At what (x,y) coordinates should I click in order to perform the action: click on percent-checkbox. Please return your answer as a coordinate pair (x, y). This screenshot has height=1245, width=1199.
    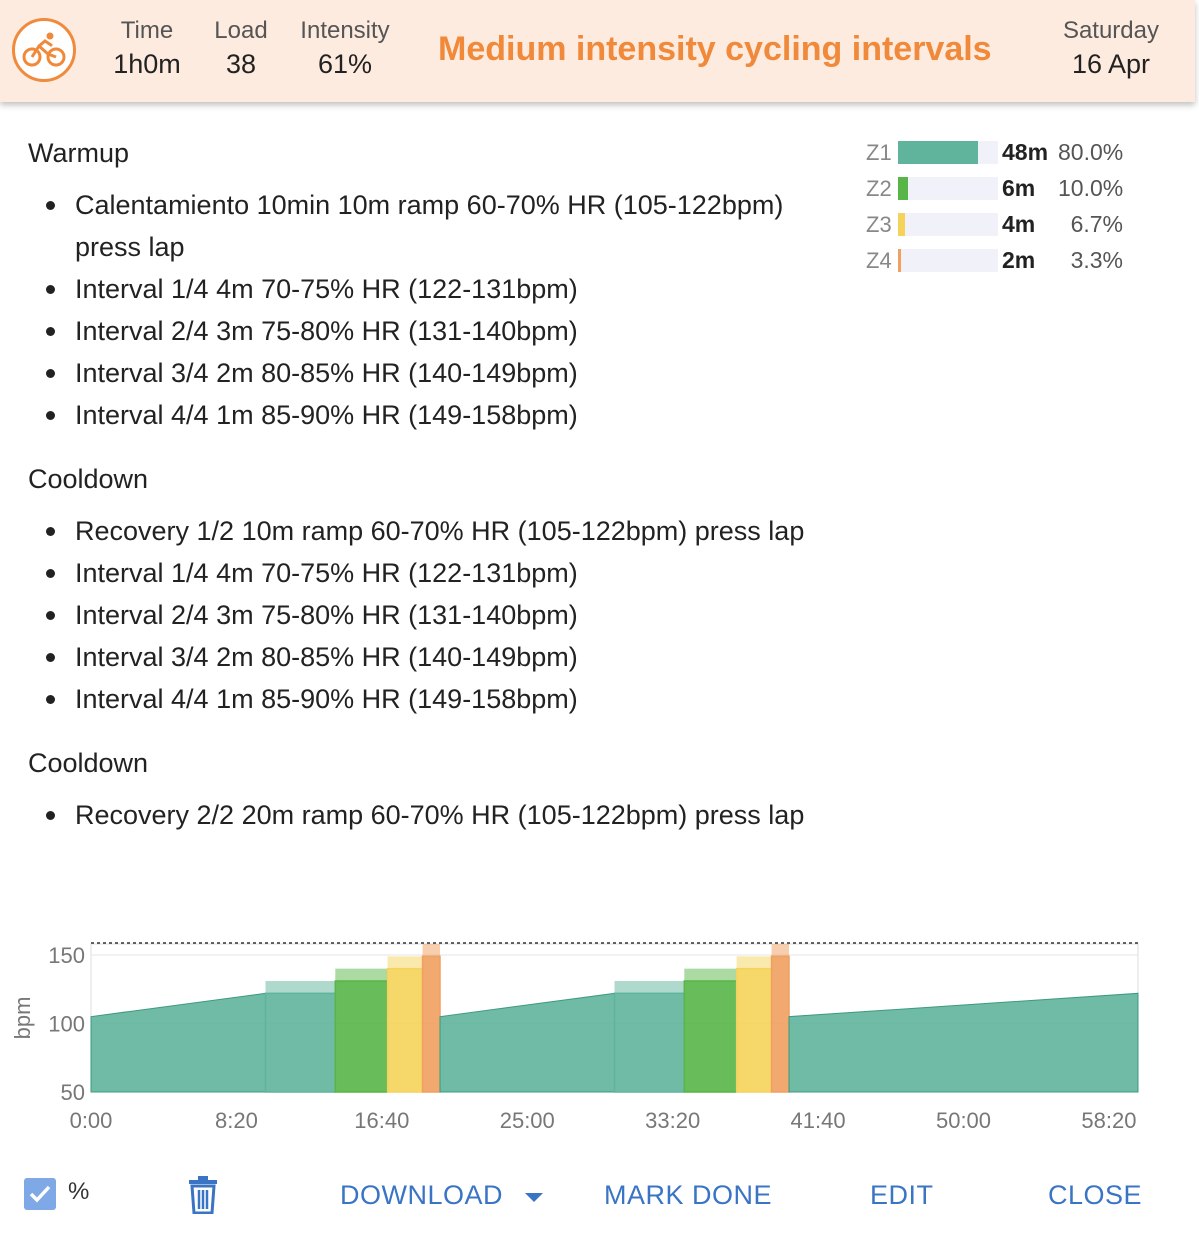
    Looking at the image, I should click on (40, 1194).